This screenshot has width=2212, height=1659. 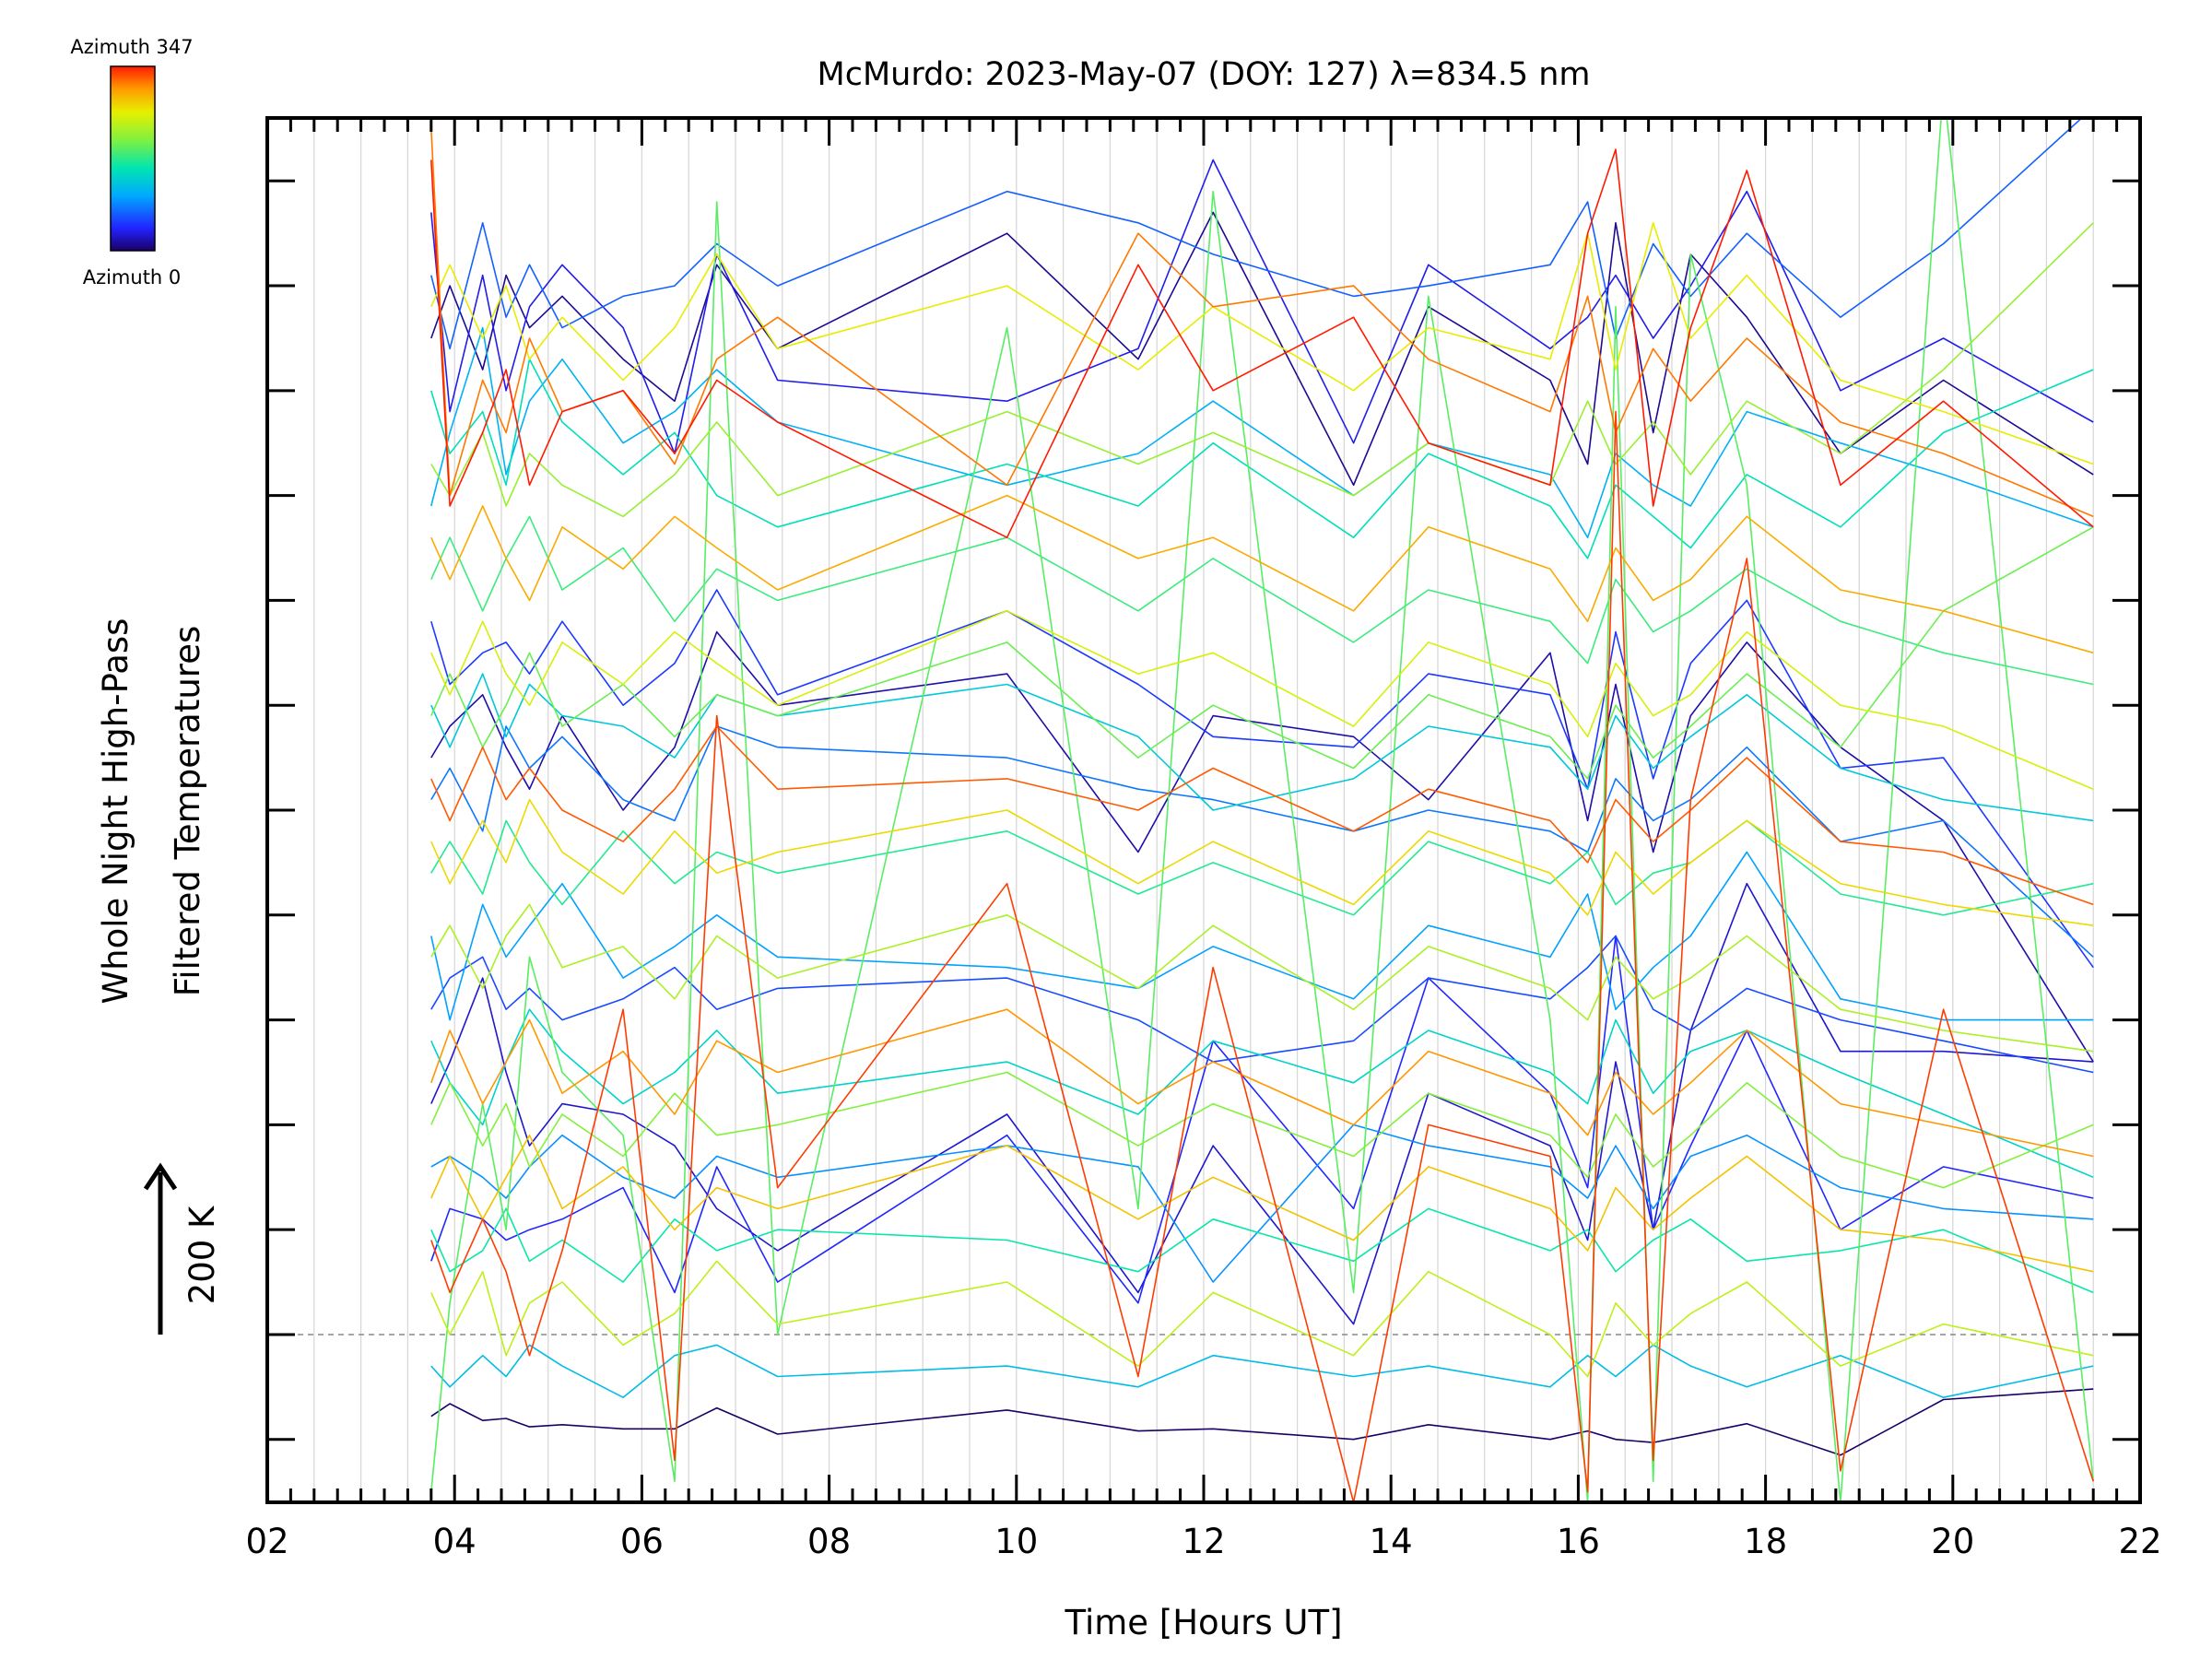 What do you see at coordinates (642, 1541) in the screenshot?
I see `x-tick-label: 06` at bounding box center [642, 1541].